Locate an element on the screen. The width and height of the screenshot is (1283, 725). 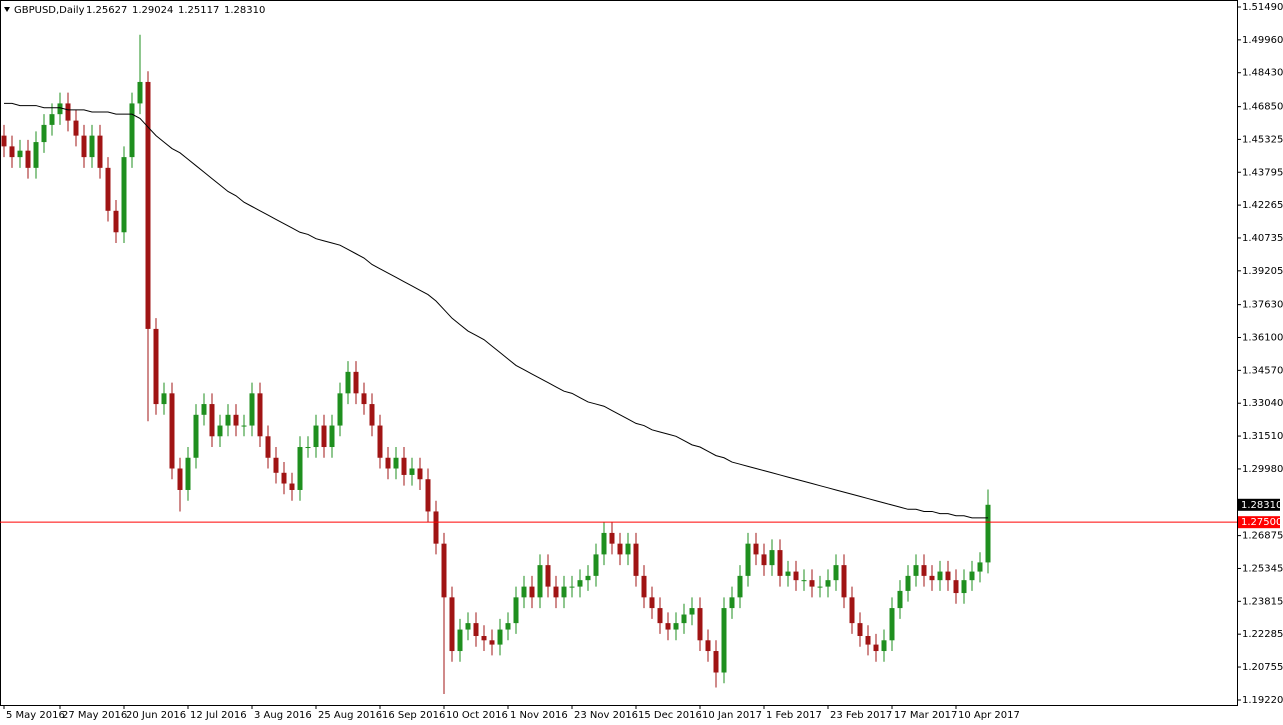
y-tick-label: 1.34570 is located at coordinates (1262, 370).